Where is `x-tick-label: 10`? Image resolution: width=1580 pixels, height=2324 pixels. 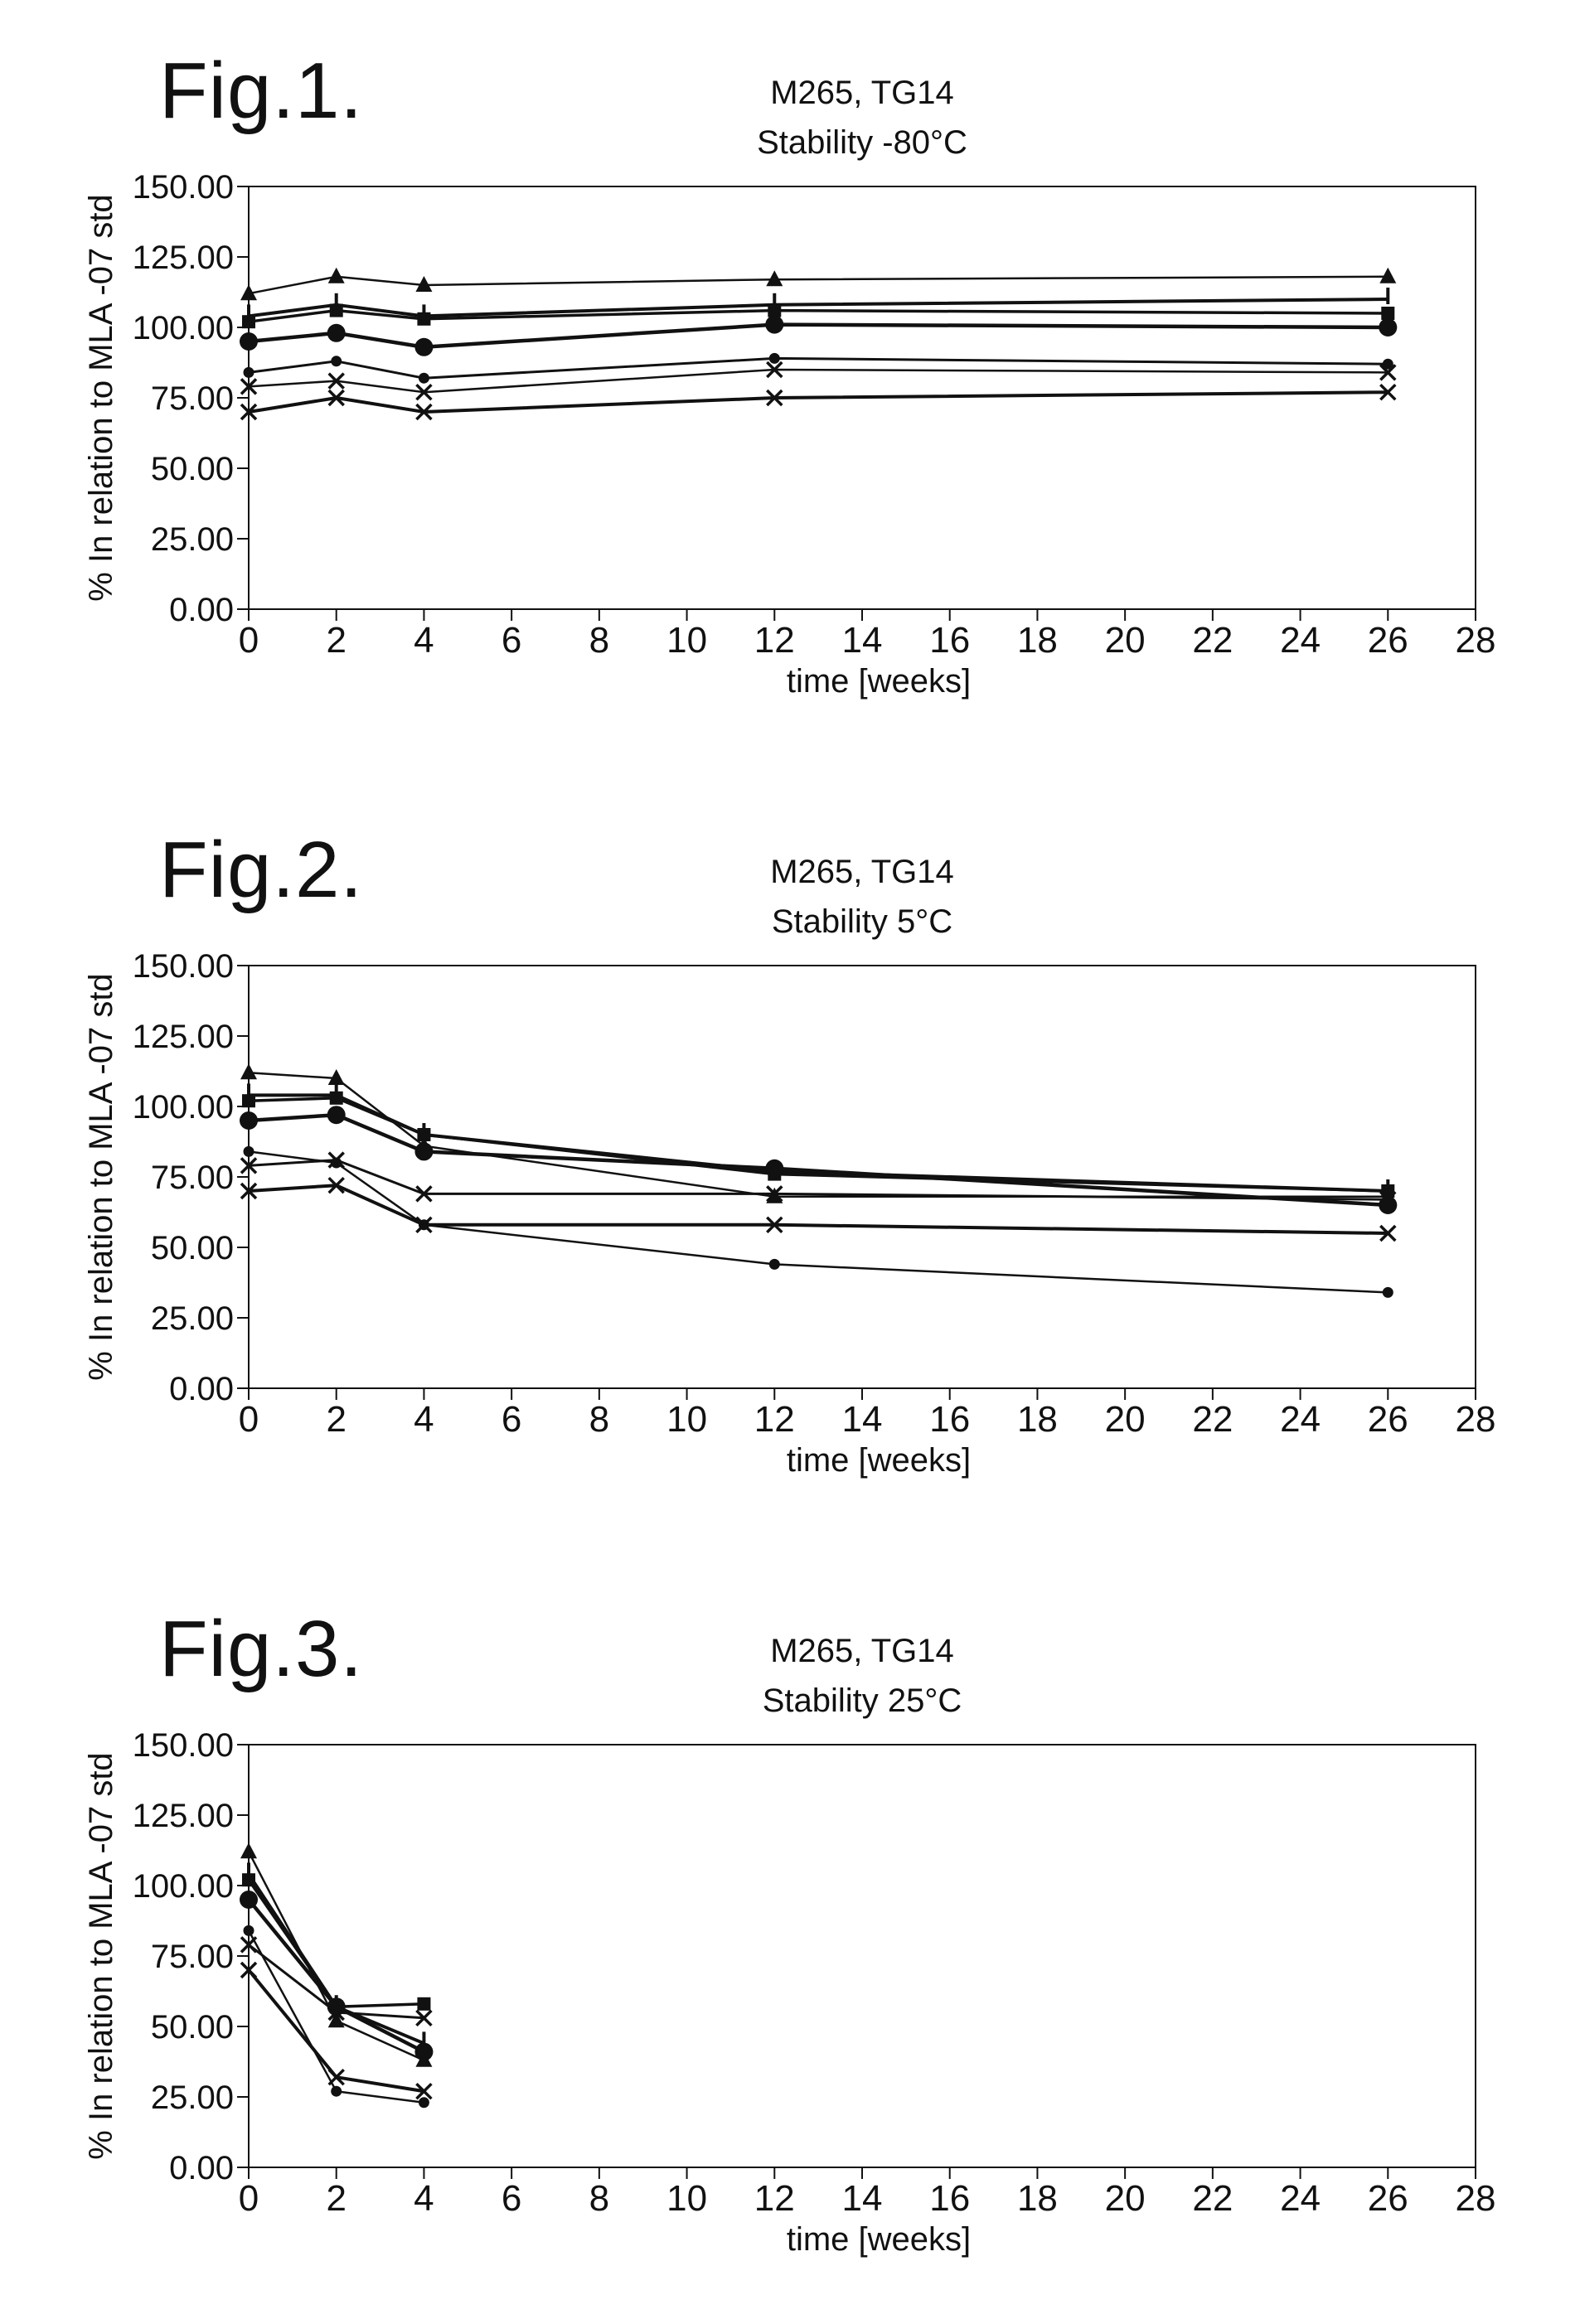 x-tick-label: 10 is located at coordinates (686, 2198).